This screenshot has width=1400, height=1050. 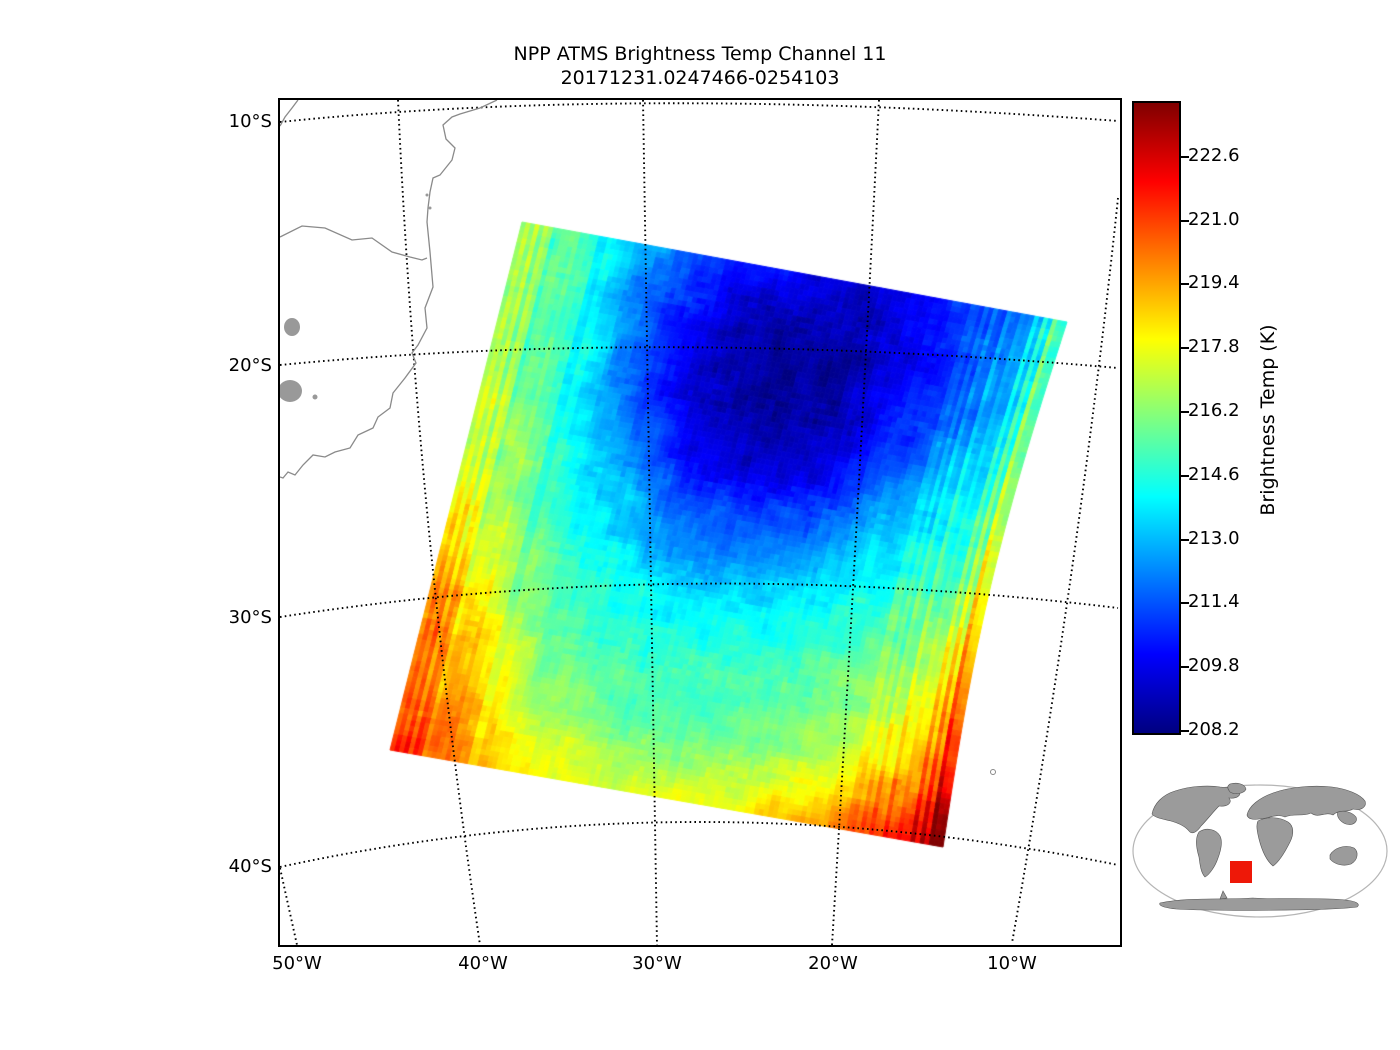 I want to click on longitude-gridline-30W, so click(x=650, y=522).